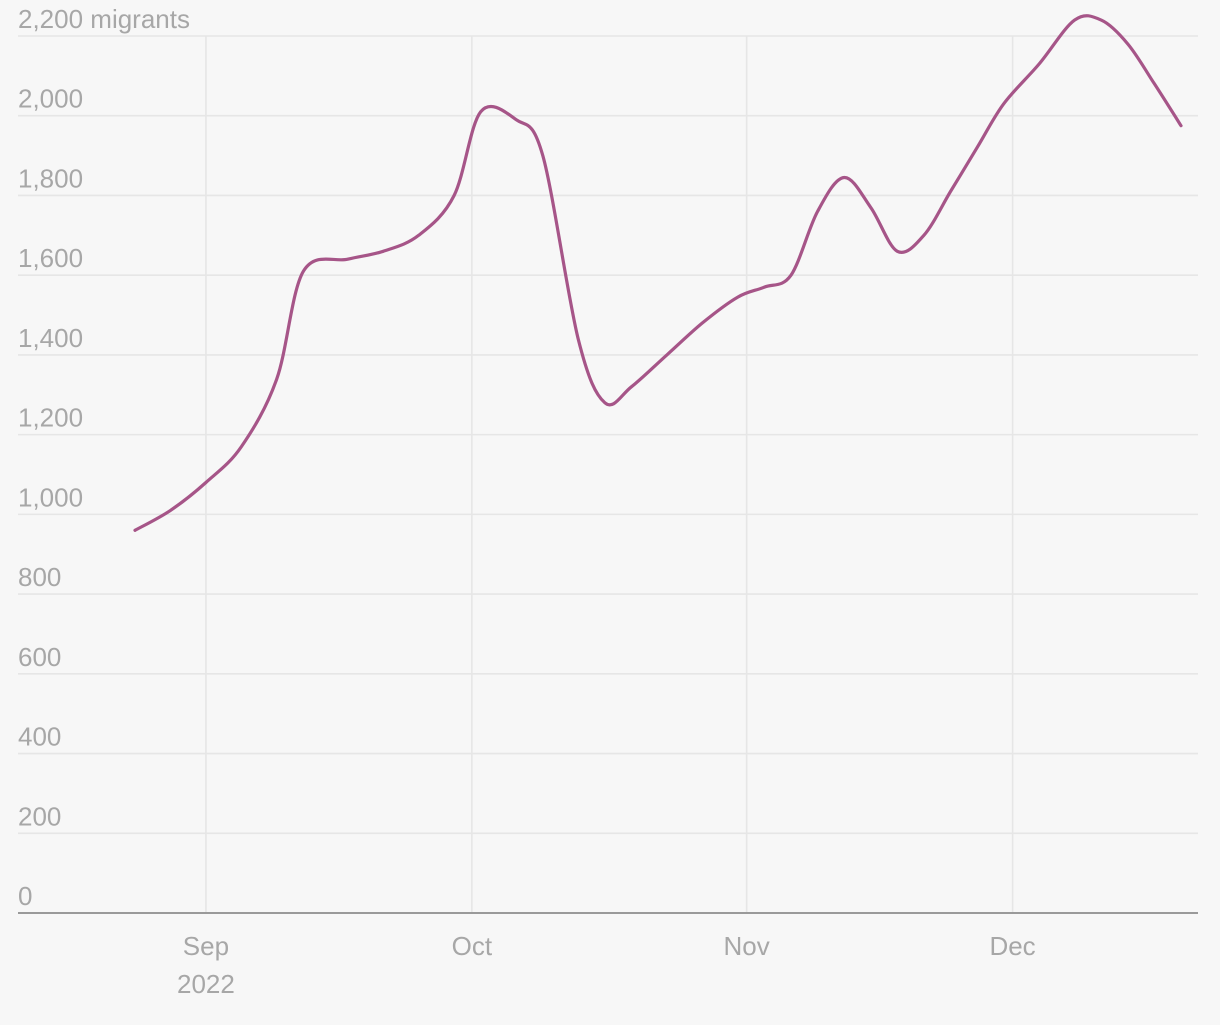  I want to click on y-tick-label: 800, so click(39, 577).